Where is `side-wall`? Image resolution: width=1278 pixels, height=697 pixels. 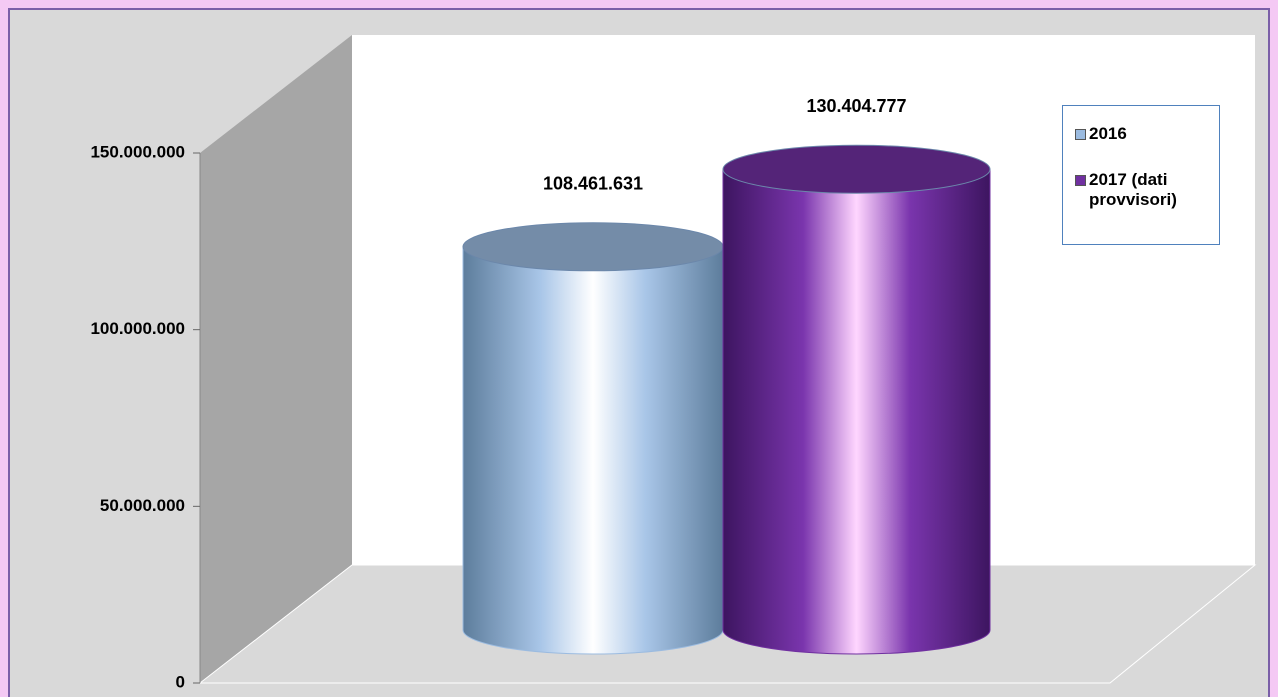
side-wall is located at coordinates (276, 359).